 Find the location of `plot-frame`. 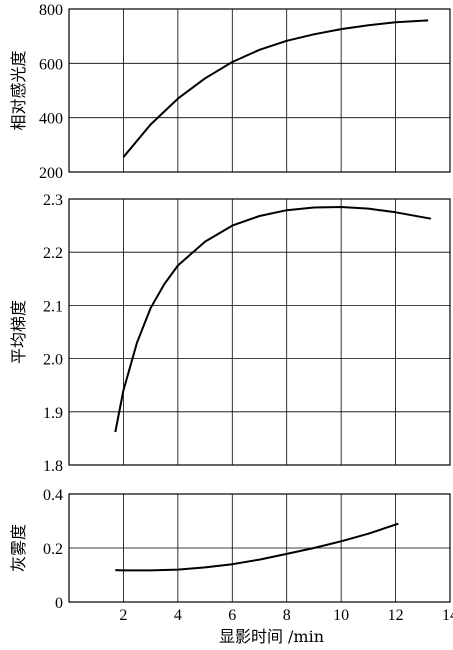

plot-frame is located at coordinates (259, 548).